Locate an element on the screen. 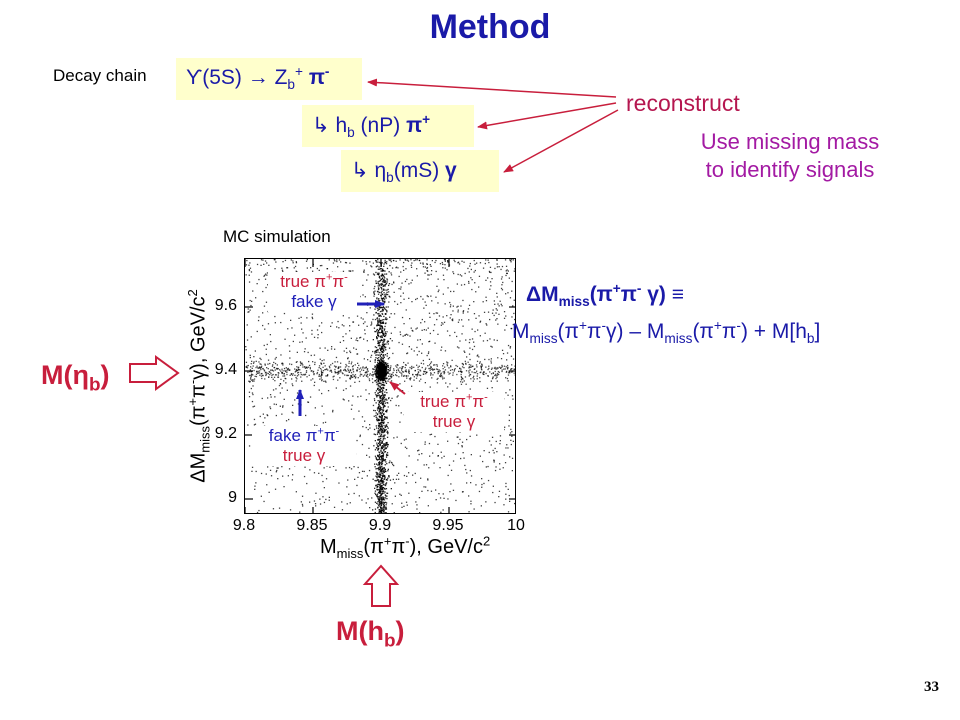 Image resolution: width=960 pixels, height=720 pixels. x-axis-label-part: (π is located at coordinates (373, 547).